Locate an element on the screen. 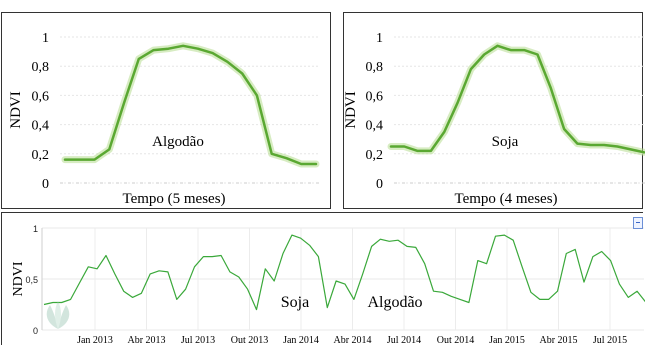 This screenshot has height=346, width=645. x-axis-label: Tempo (4 meses) is located at coordinates (505, 199).